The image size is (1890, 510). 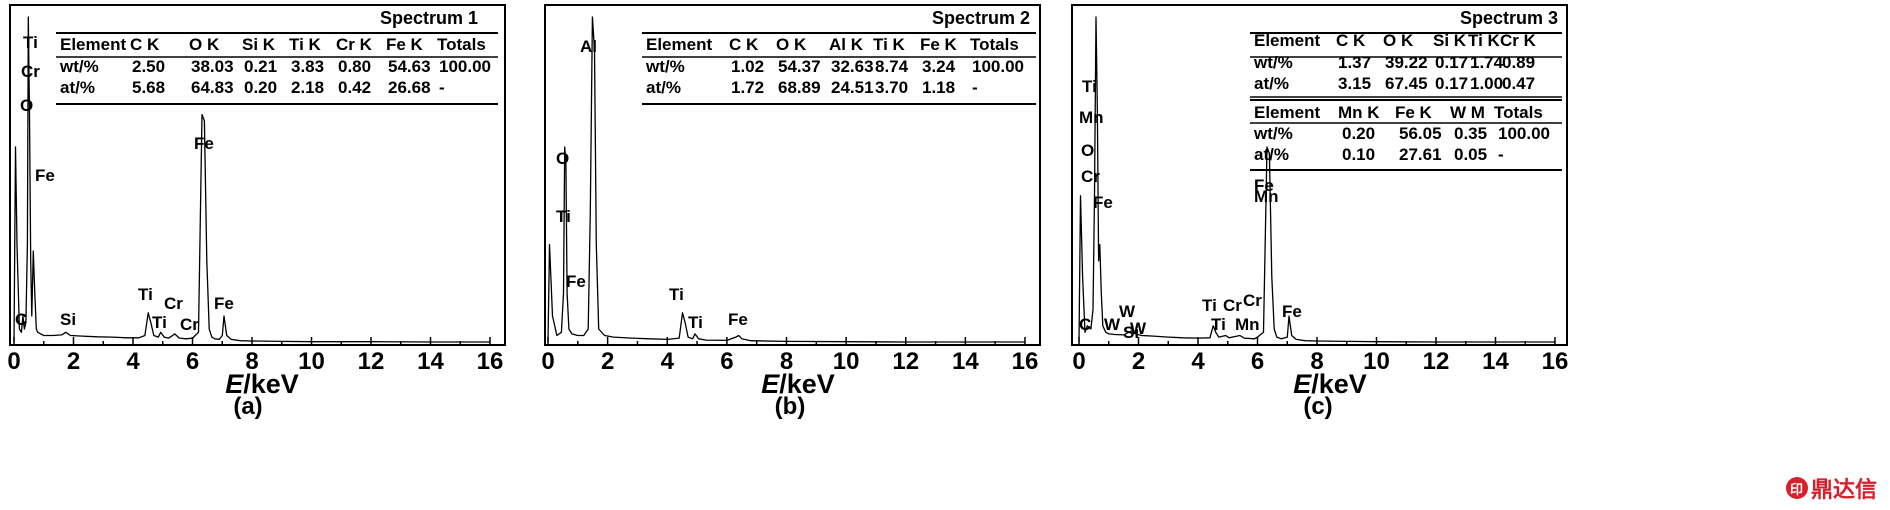 I want to click on svg-text: 印, so click(x=1796, y=490).